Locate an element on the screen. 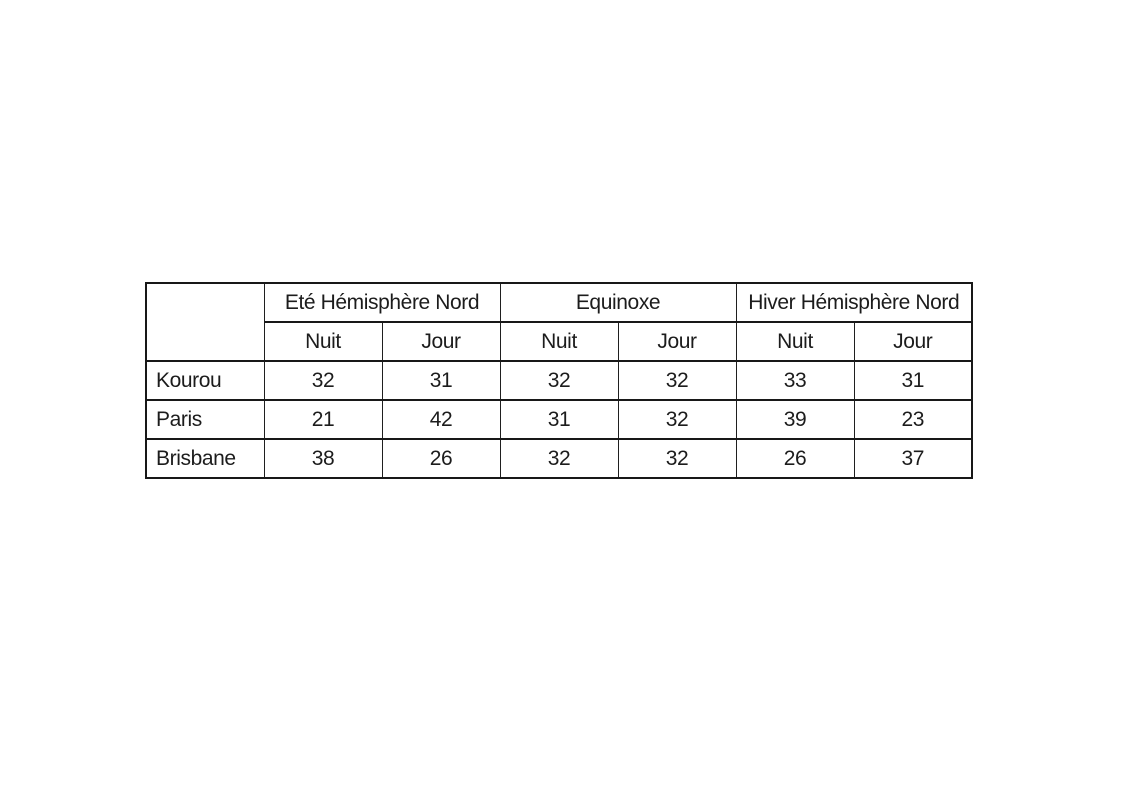  column-group-ete-hemisphere-nord: Eté Hémisphère Nord is located at coordinates (382, 302).